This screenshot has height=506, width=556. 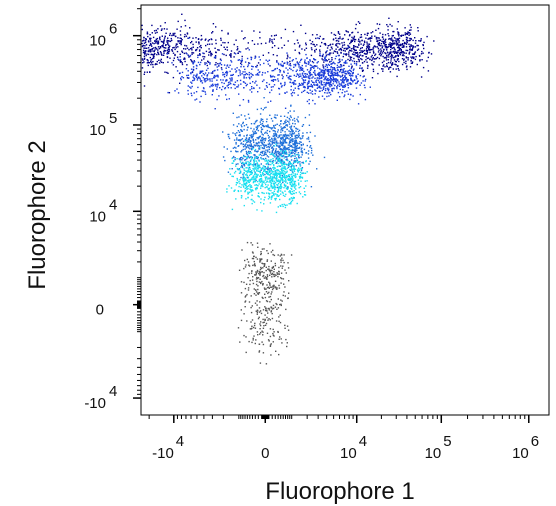 I want to click on y-tick-label: -10, so click(x=95, y=403).